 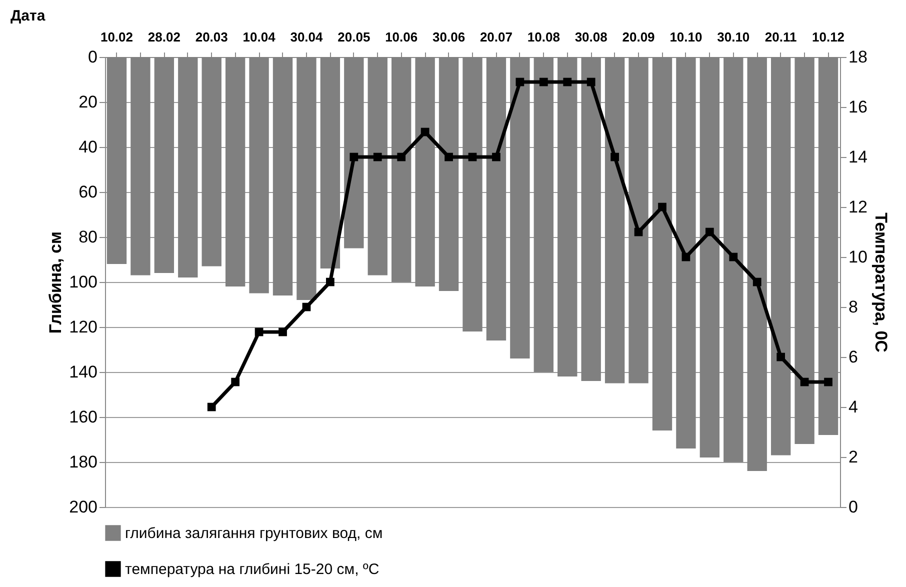 I want to click on y-tick-label: 180, so click(x=83, y=462).